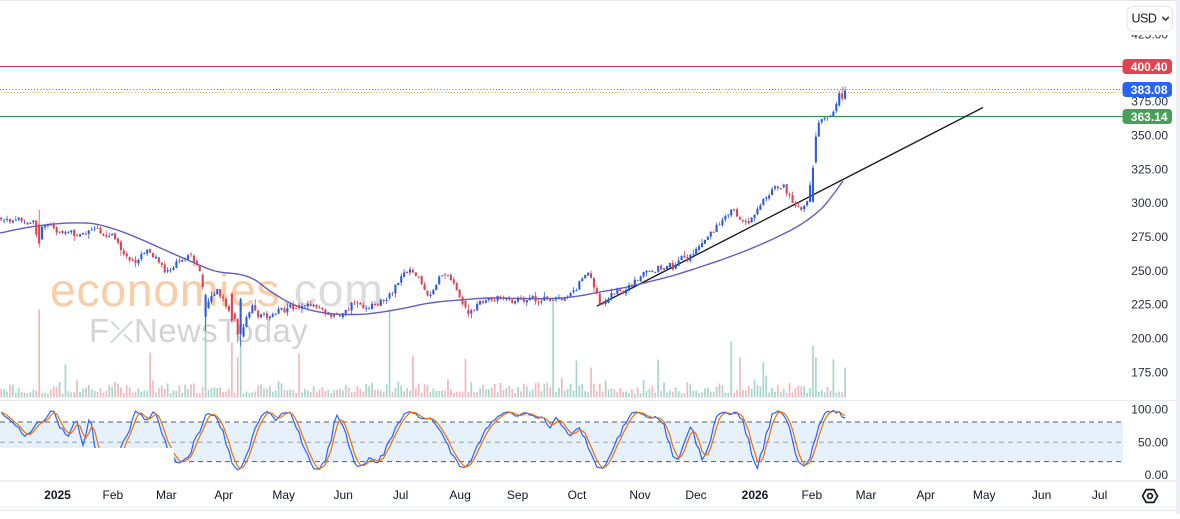 Image resolution: width=1180 pixels, height=519 pixels. What do you see at coordinates (1144, 19) in the screenshot?
I see `svg-text: USD` at bounding box center [1144, 19].